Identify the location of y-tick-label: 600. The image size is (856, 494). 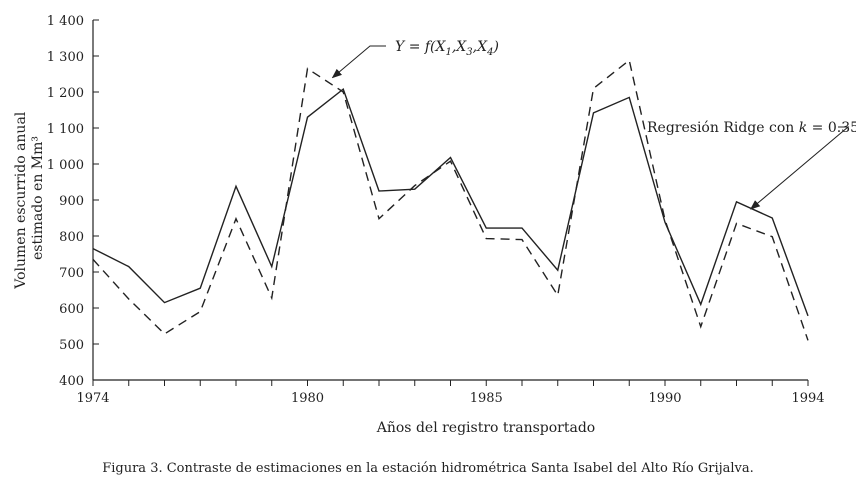
(71, 309).